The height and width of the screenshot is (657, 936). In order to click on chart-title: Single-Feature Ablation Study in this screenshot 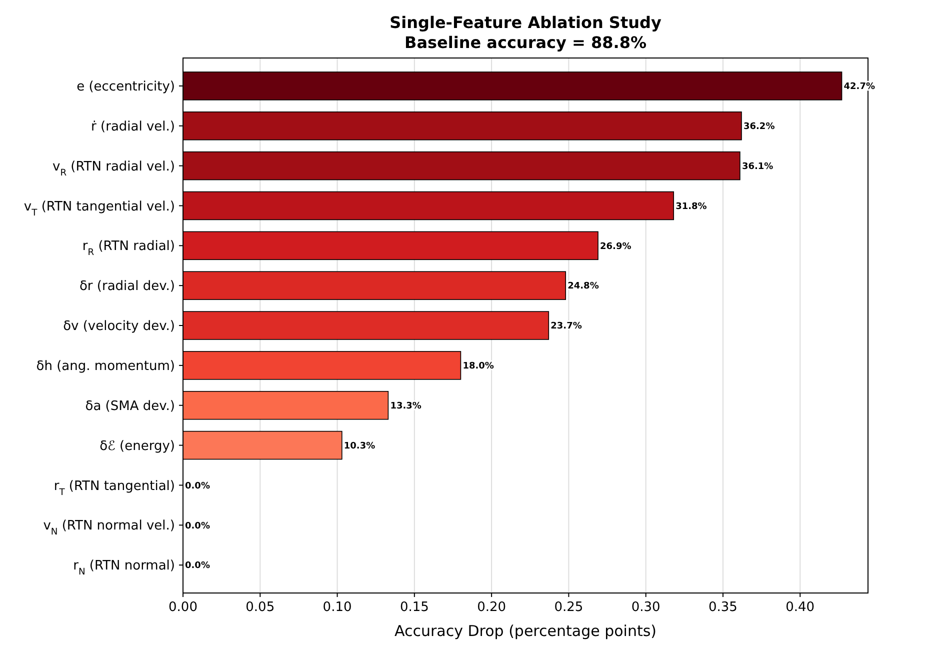, I will do `click(526, 22)`.